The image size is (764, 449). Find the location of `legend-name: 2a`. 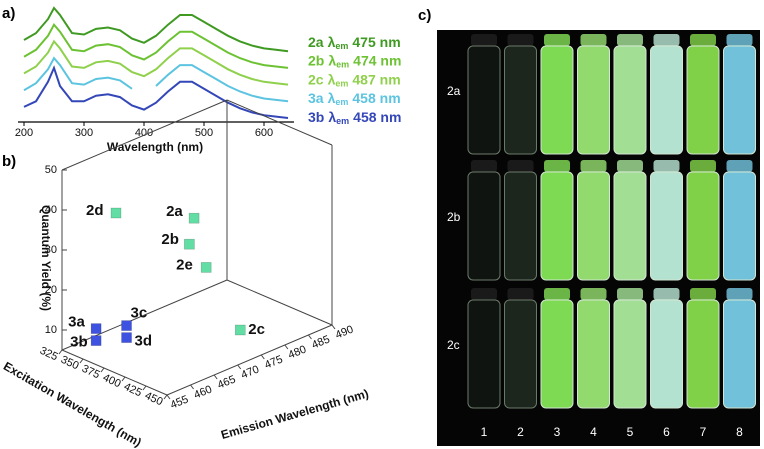

legend-name: 2a is located at coordinates (316, 42).